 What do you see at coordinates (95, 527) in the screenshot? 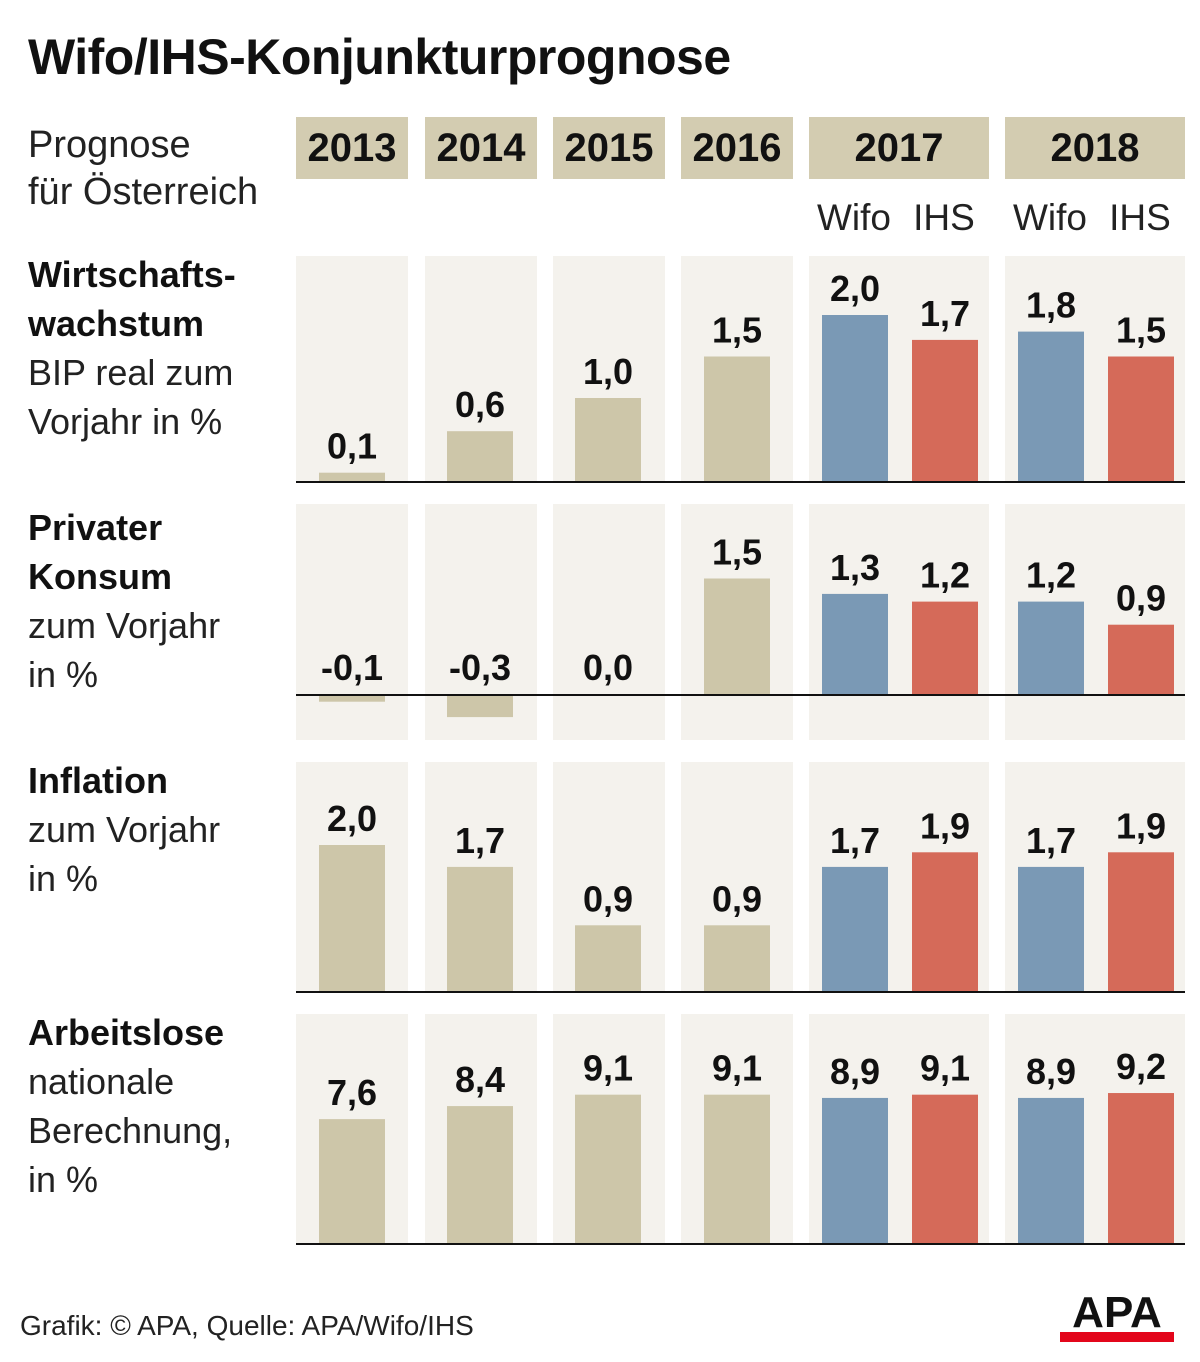
I see `row-label-bold-1: Privater` at bounding box center [95, 527].